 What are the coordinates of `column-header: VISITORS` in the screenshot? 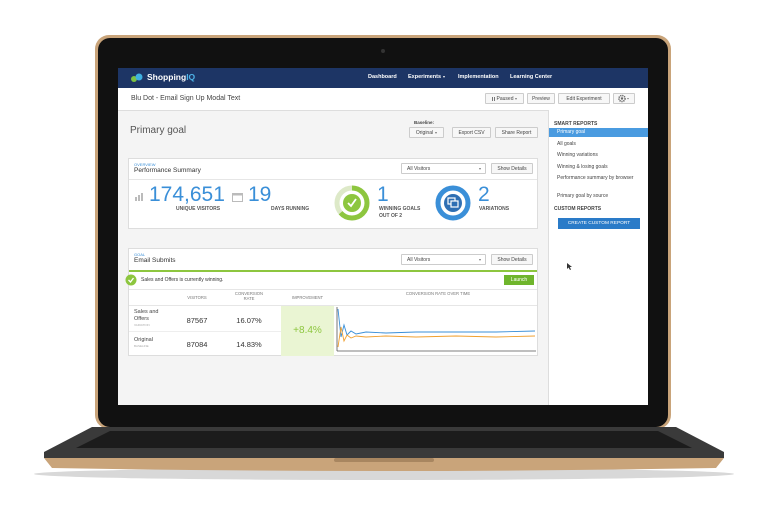 It's located at (197, 297).